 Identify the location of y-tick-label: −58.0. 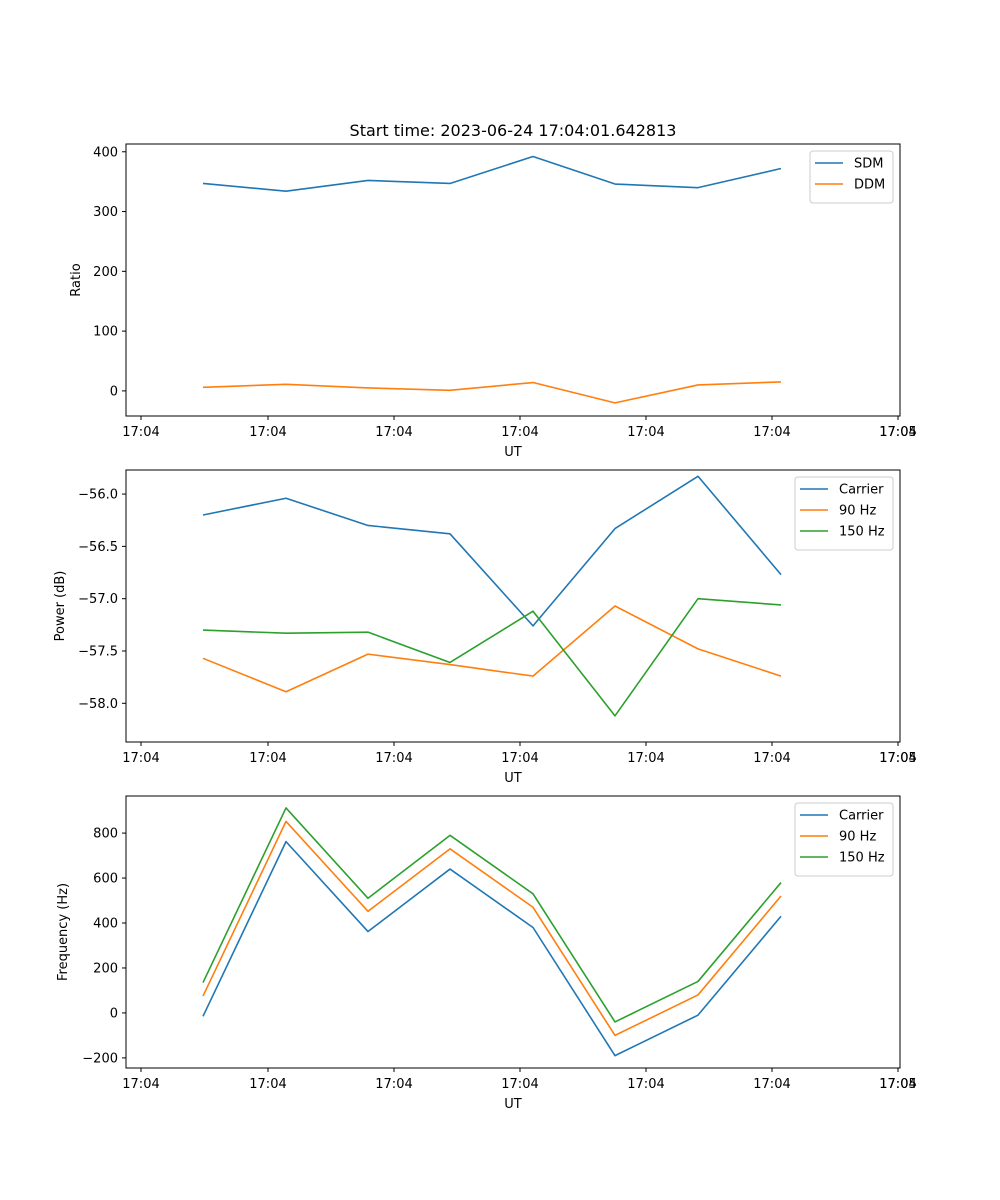
(98, 704).